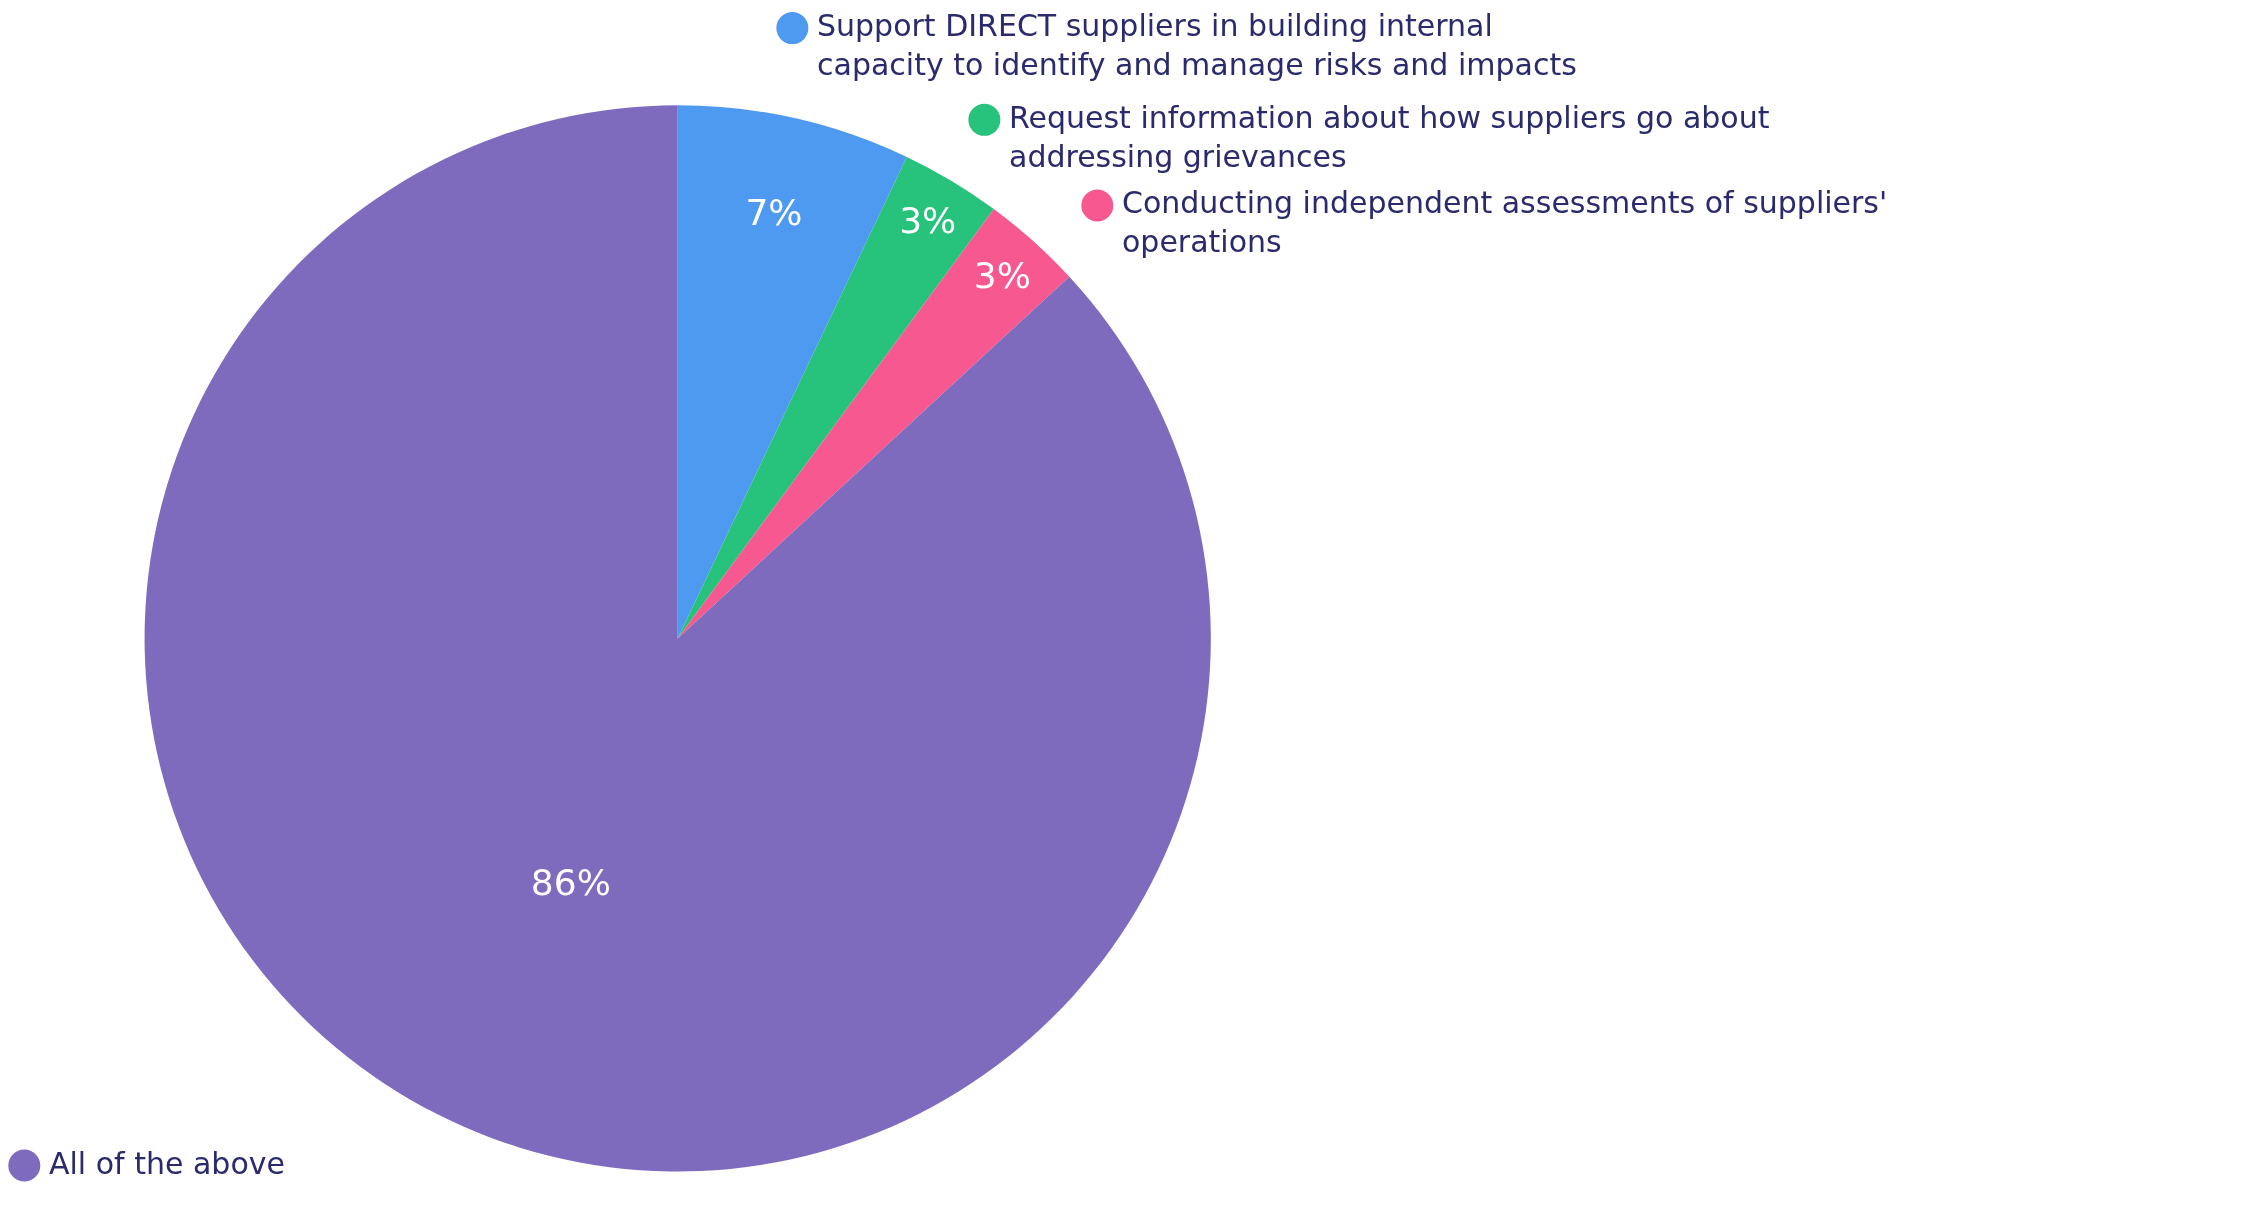 The height and width of the screenshot is (1223, 2259). Describe the element at coordinates (1197, 45) in the screenshot. I see `legend-label: Support DIRECT suppliers in building internal capacity to identify and manage risks and impacts` at that location.